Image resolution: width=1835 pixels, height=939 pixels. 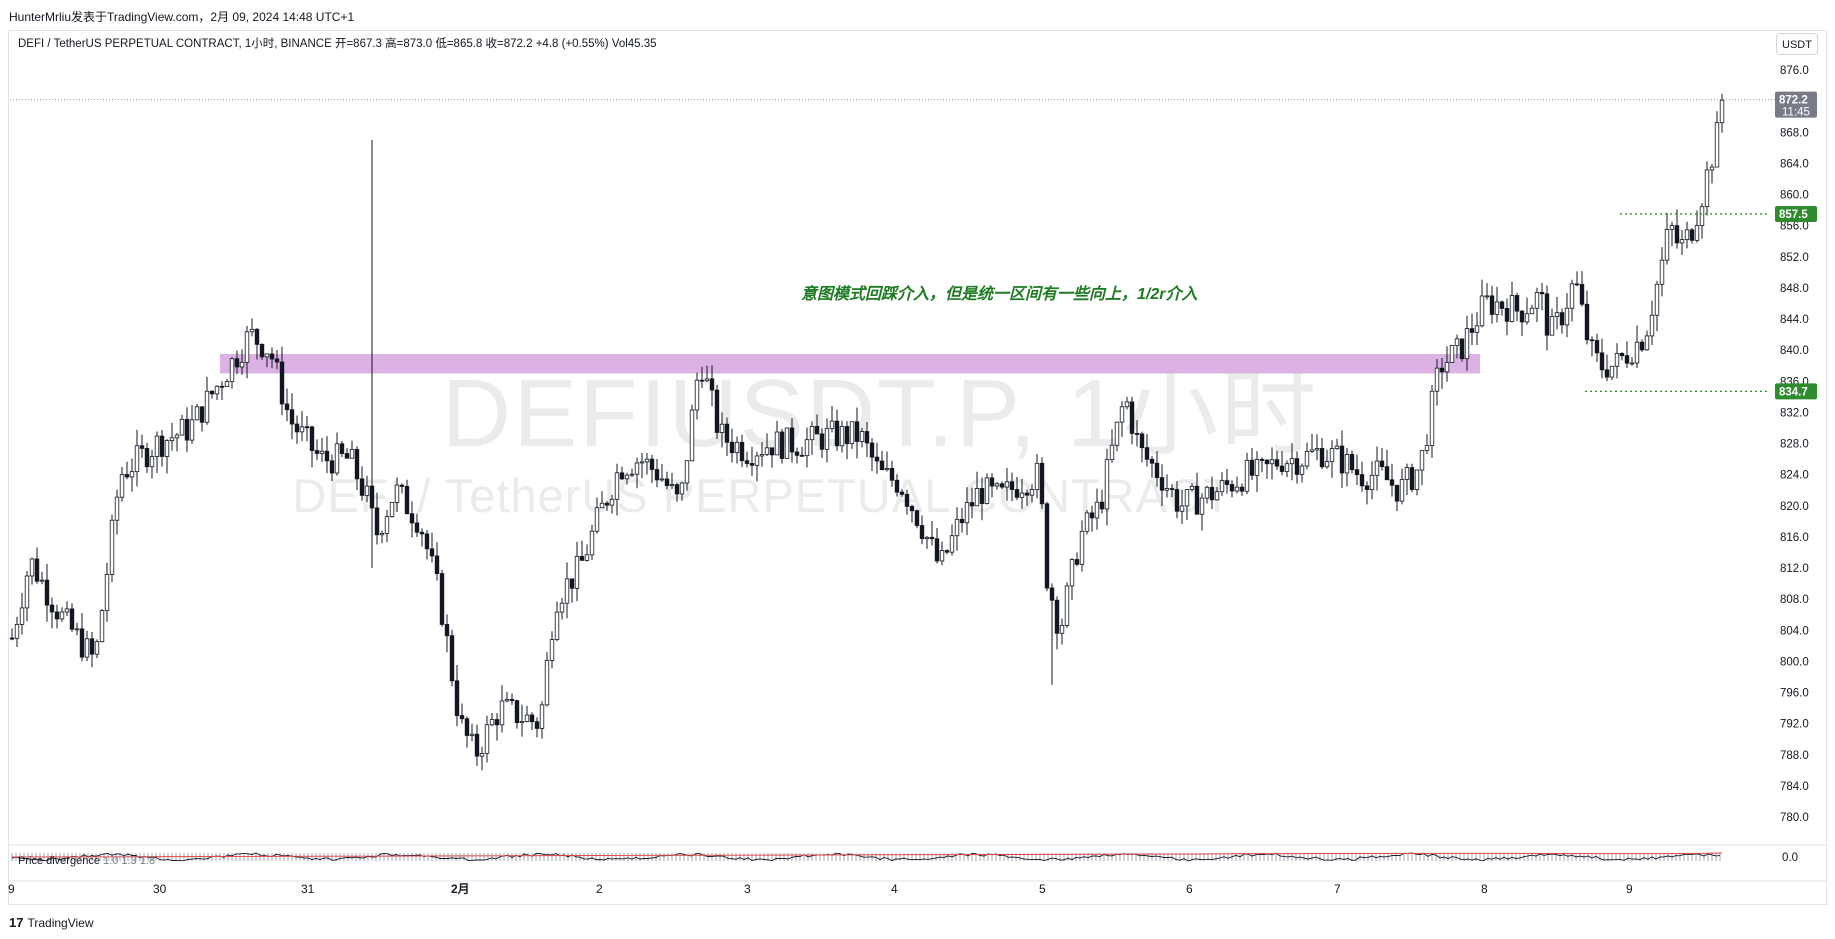 What do you see at coordinates (86, 861) in the screenshot?
I see `indicator-legend: Price divergence 1.0 1.3 1.8` at bounding box center [86, 861].